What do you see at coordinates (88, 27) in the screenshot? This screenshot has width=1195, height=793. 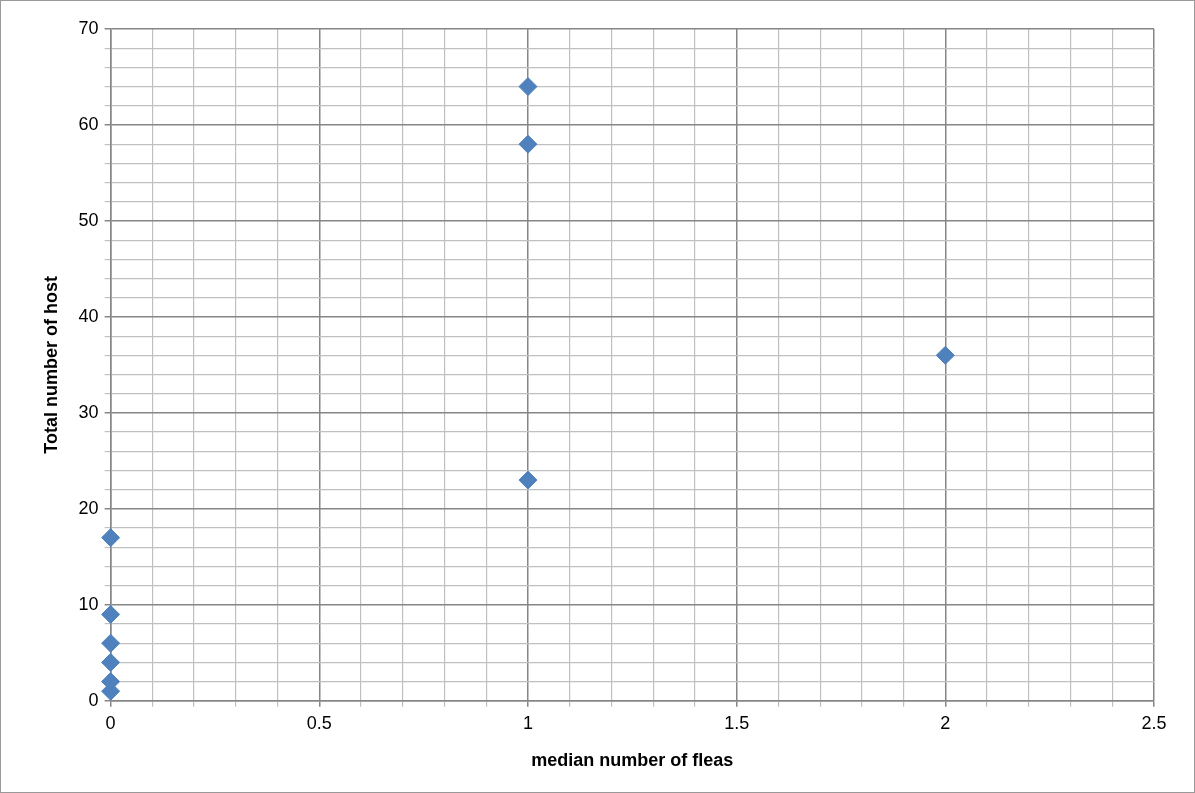 I see `y-tick-label: 70` at bounding box center [88, 27].